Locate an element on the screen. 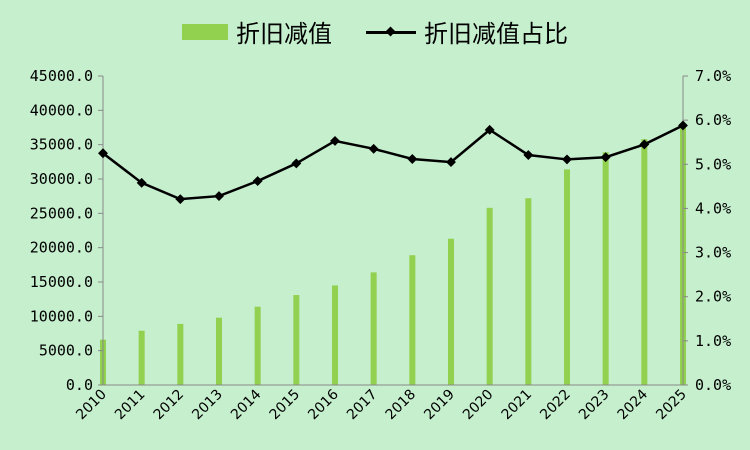 The height and width of the screenshot is (450, 750). legend-item-line: 折旧减值占比 is located at coordinates (467, 31).